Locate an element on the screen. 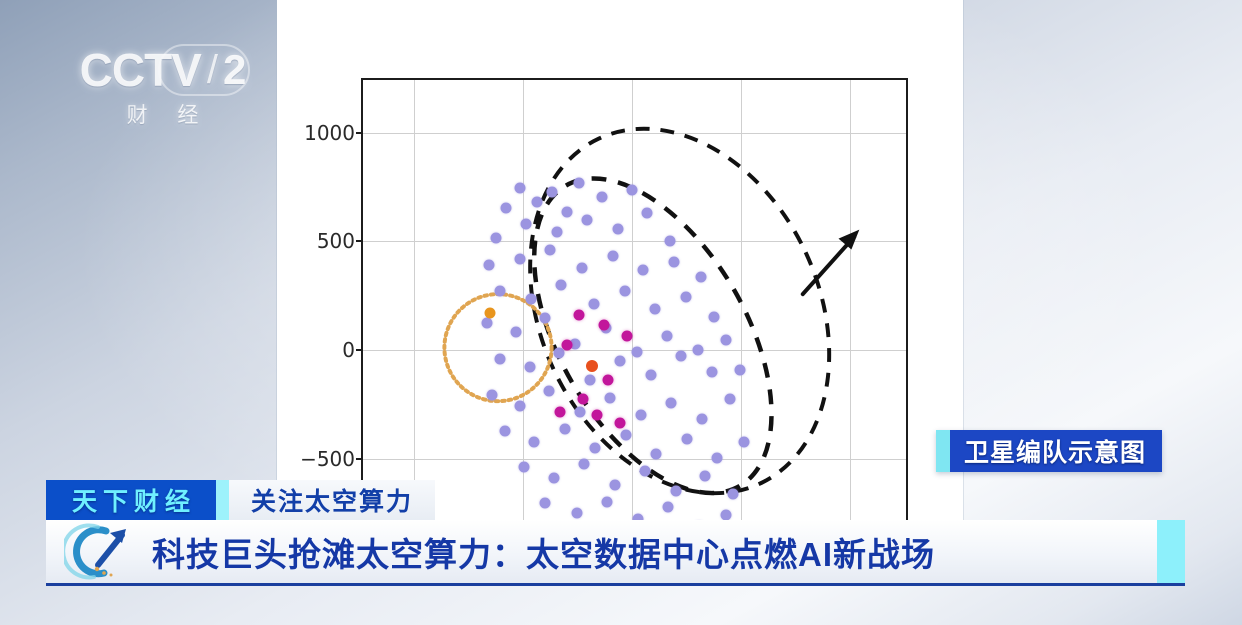 This screenshot has height=625, width=1242. tag-row: 天下财经 关注太空算力 is located at coordinates (241, 500).